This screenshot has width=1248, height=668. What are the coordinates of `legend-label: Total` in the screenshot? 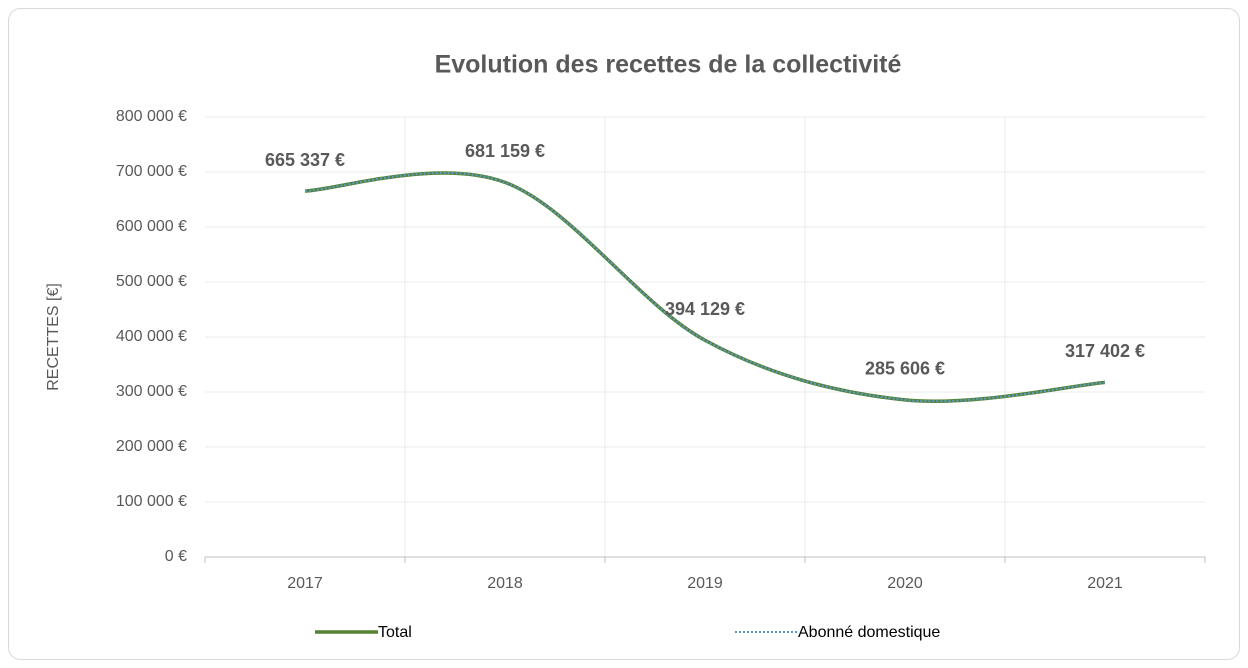 It's located at (395, 632).